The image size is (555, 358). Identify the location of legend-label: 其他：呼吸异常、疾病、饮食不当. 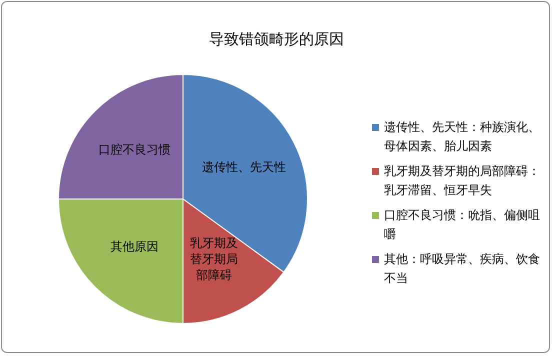
(462, 268).